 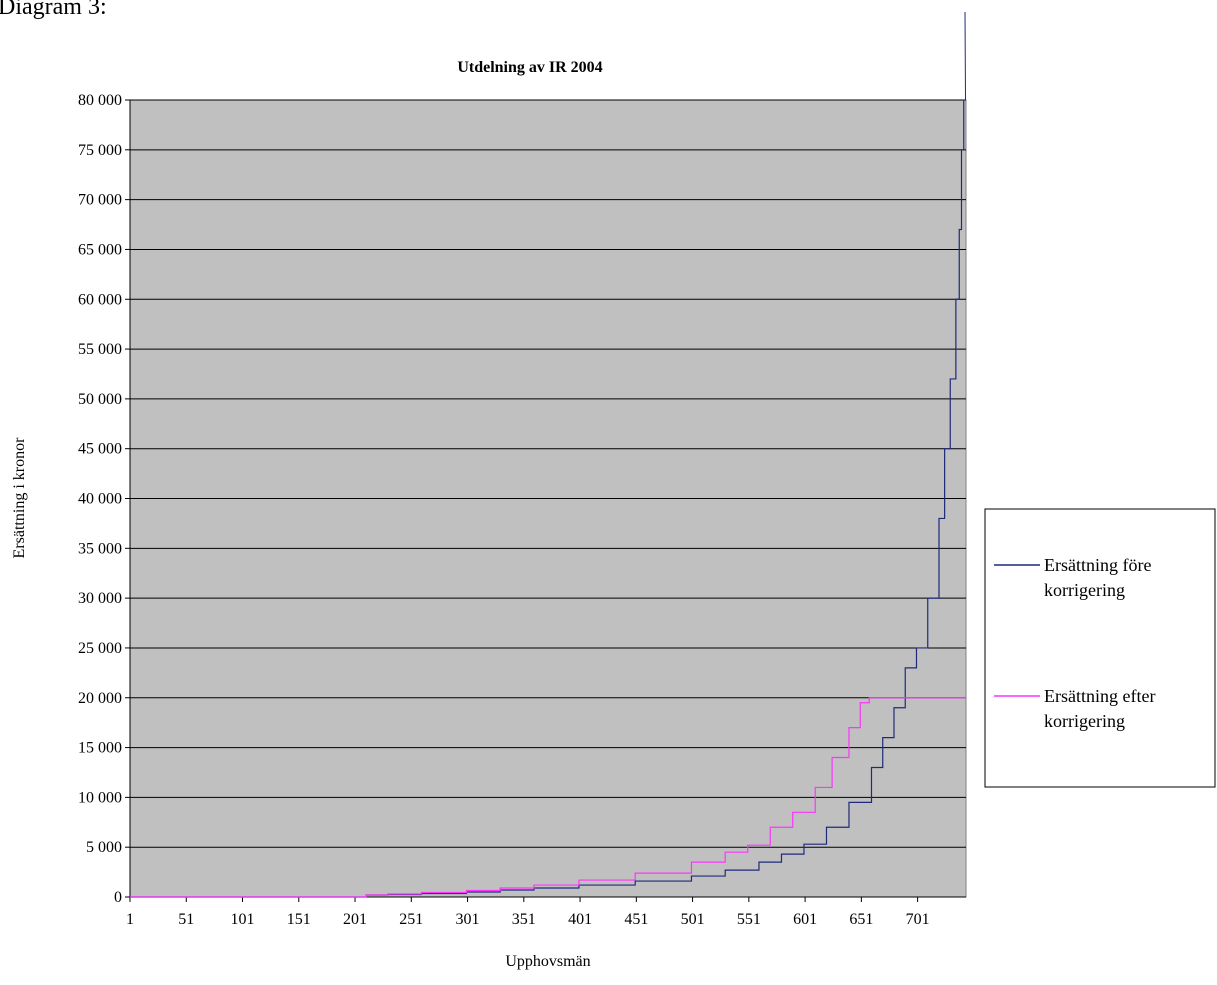 What do you see at coordinates (529, 67) in the screenshot?
I see `chart-title: Utdelning av IR 2004` at bounding box center [529, 67].